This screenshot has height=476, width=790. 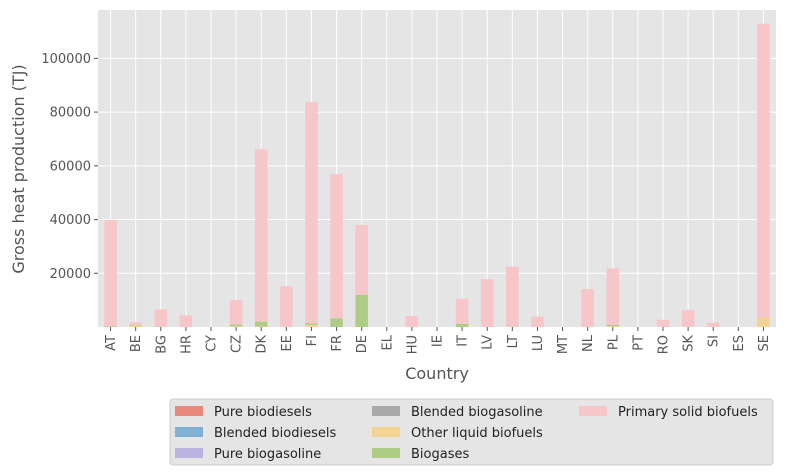 What do you see at coordinates (714, 341) in the screenshot?
I see `x-tick-label: SI` at bounding box center [714, 341].